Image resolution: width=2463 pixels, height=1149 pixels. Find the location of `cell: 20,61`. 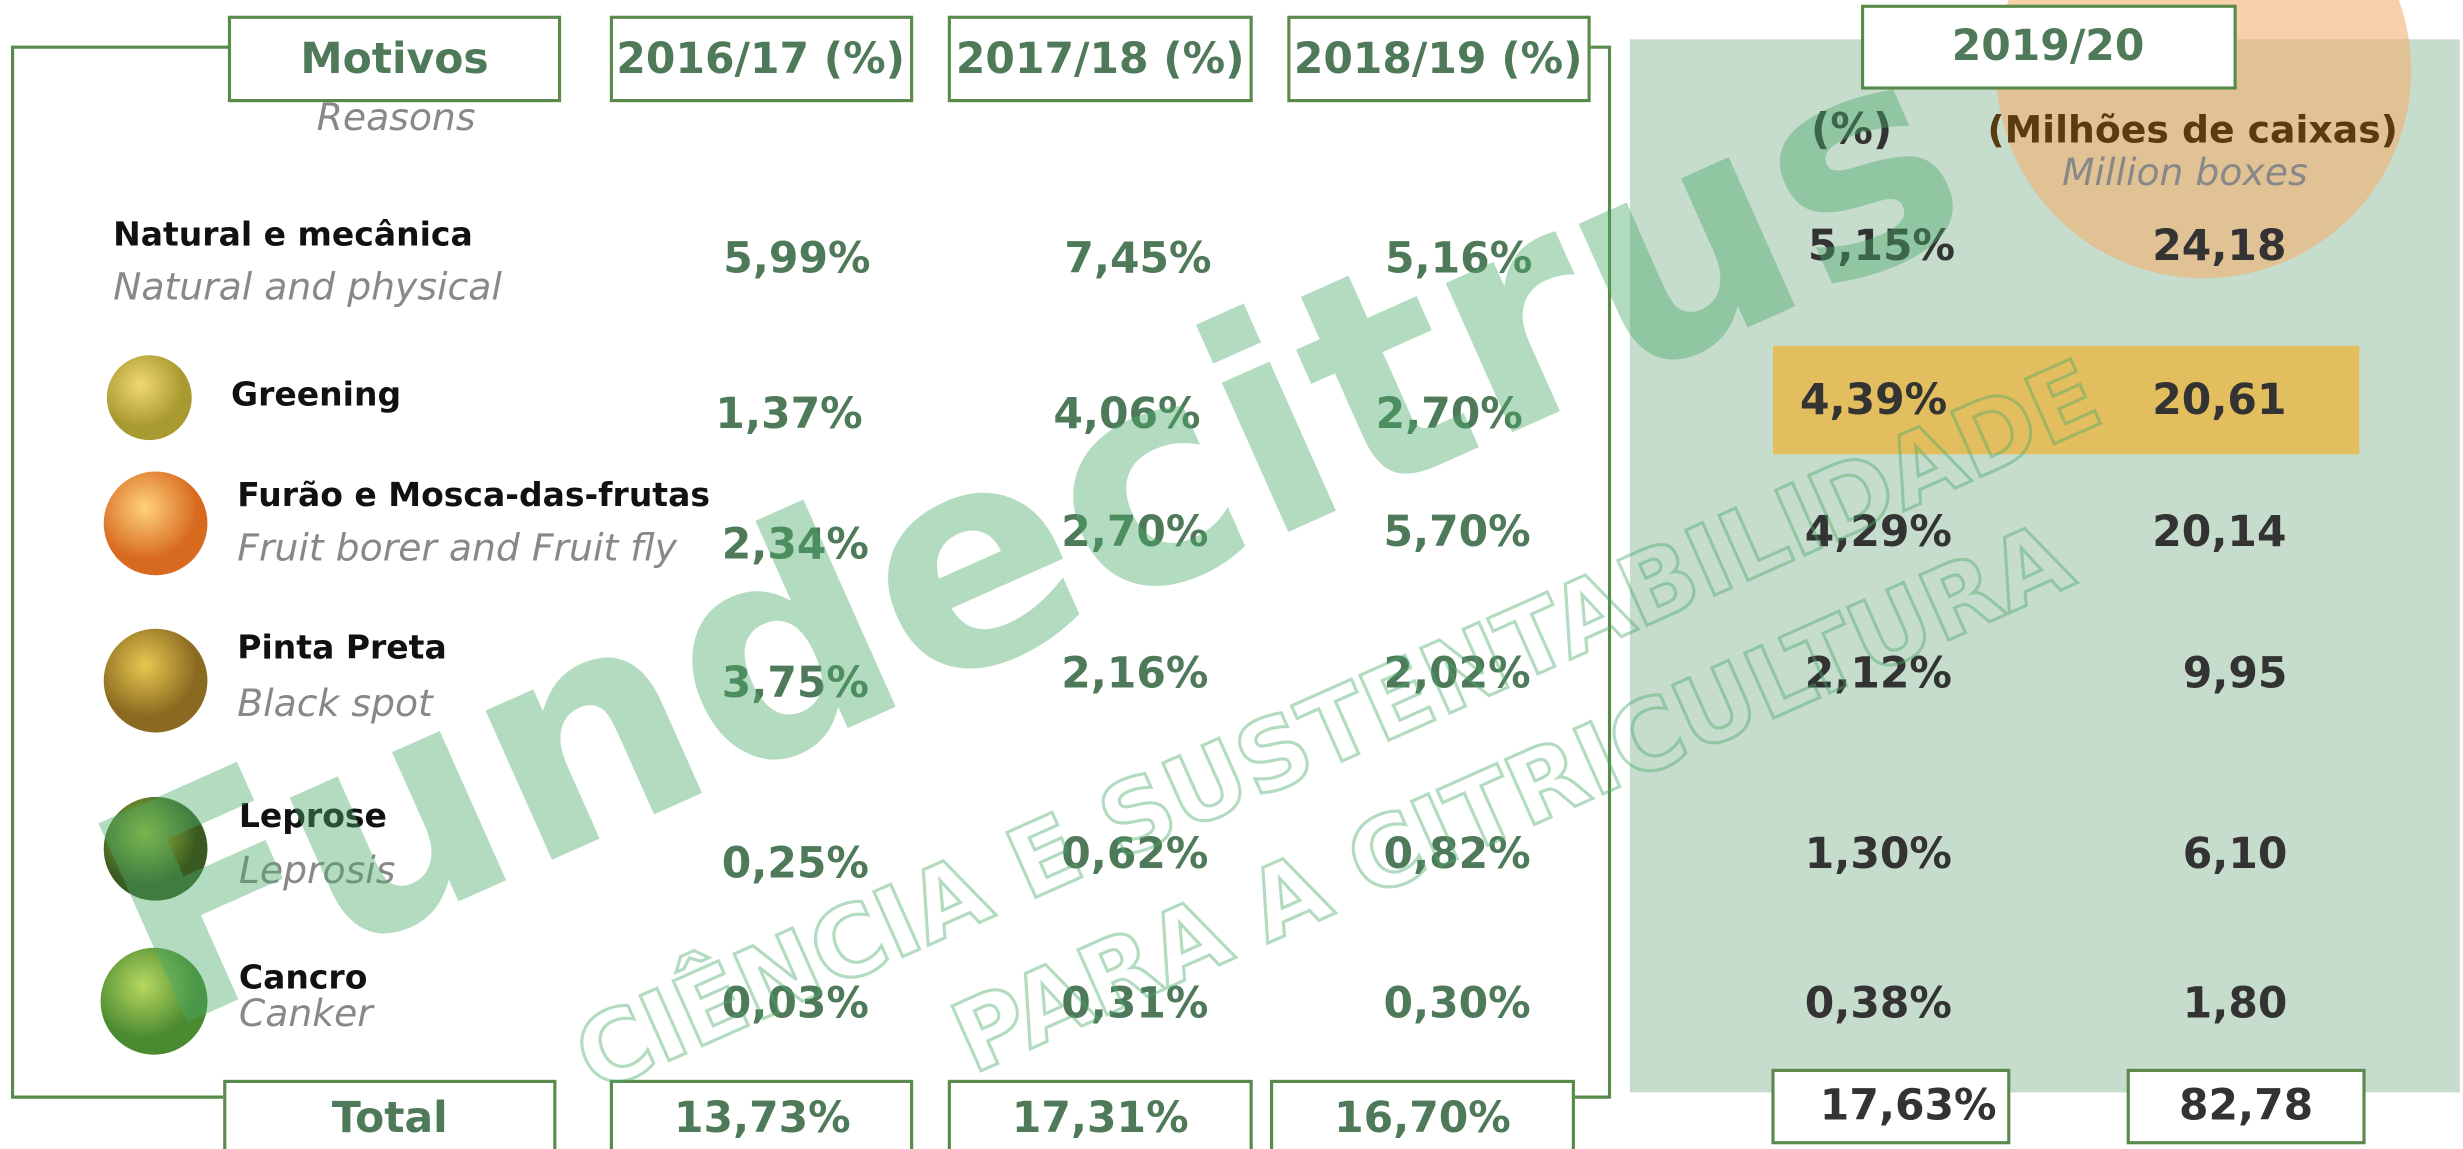

cell: 20,61 is located at coordinates (2219, 400).